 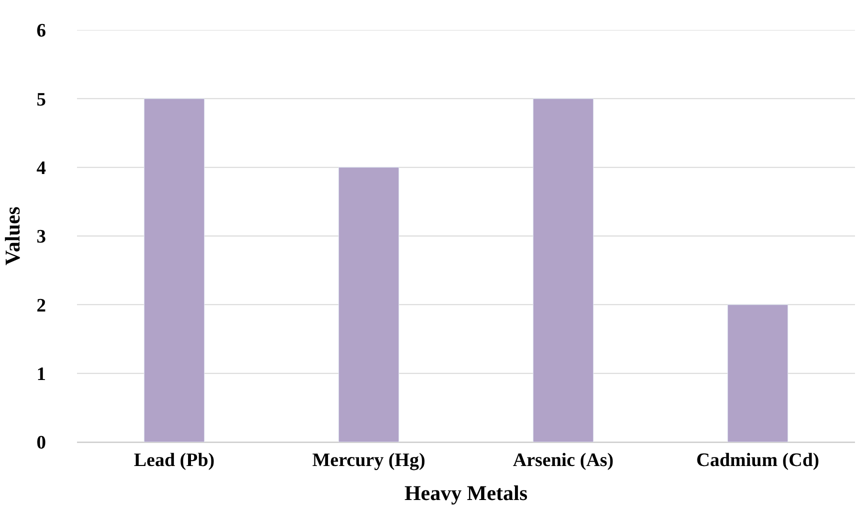 What do you see at coordinates (41, 31) in the screenshot?
I see `y-tick-label: 6` at bounding box center [41, 31].